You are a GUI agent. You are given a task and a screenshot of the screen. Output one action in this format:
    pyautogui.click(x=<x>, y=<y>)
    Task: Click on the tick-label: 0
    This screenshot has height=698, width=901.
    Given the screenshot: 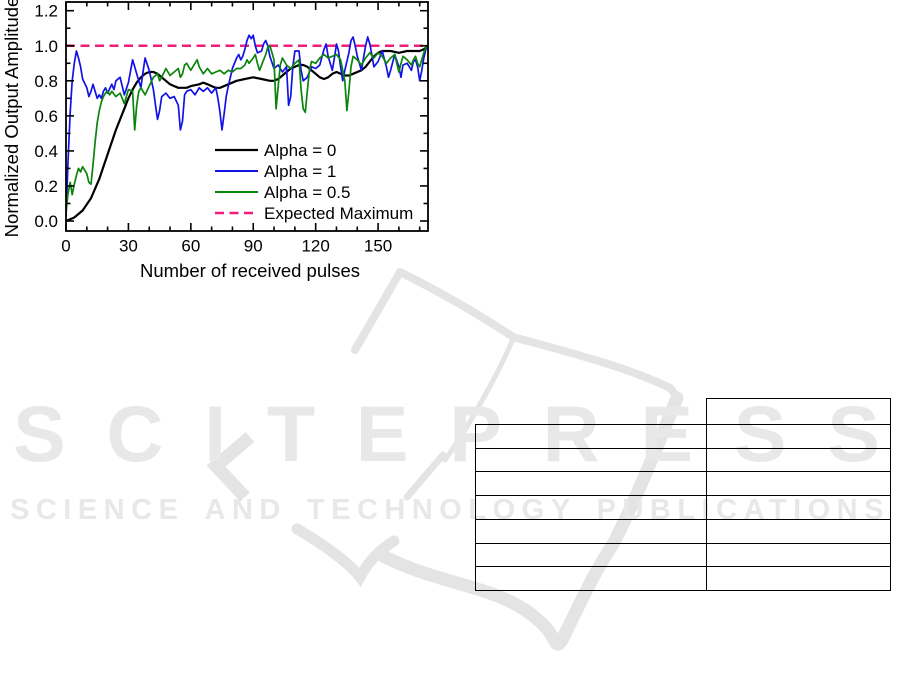 What is the action you would take?
    pyautogui.click(x=65, y=246)
    